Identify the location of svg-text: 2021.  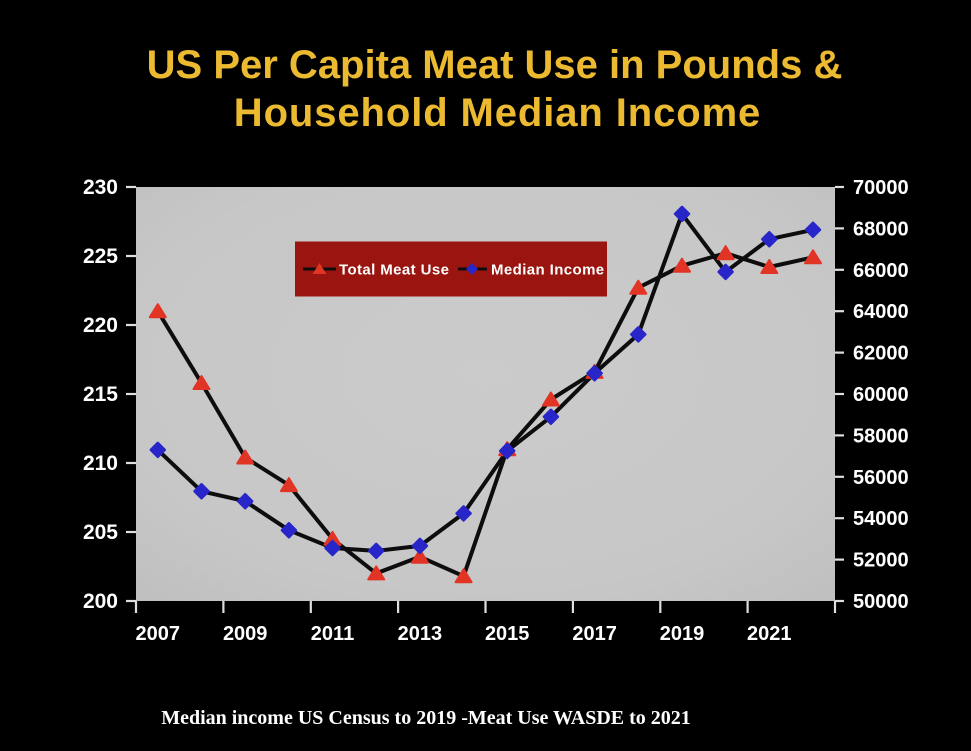
(769, 634).